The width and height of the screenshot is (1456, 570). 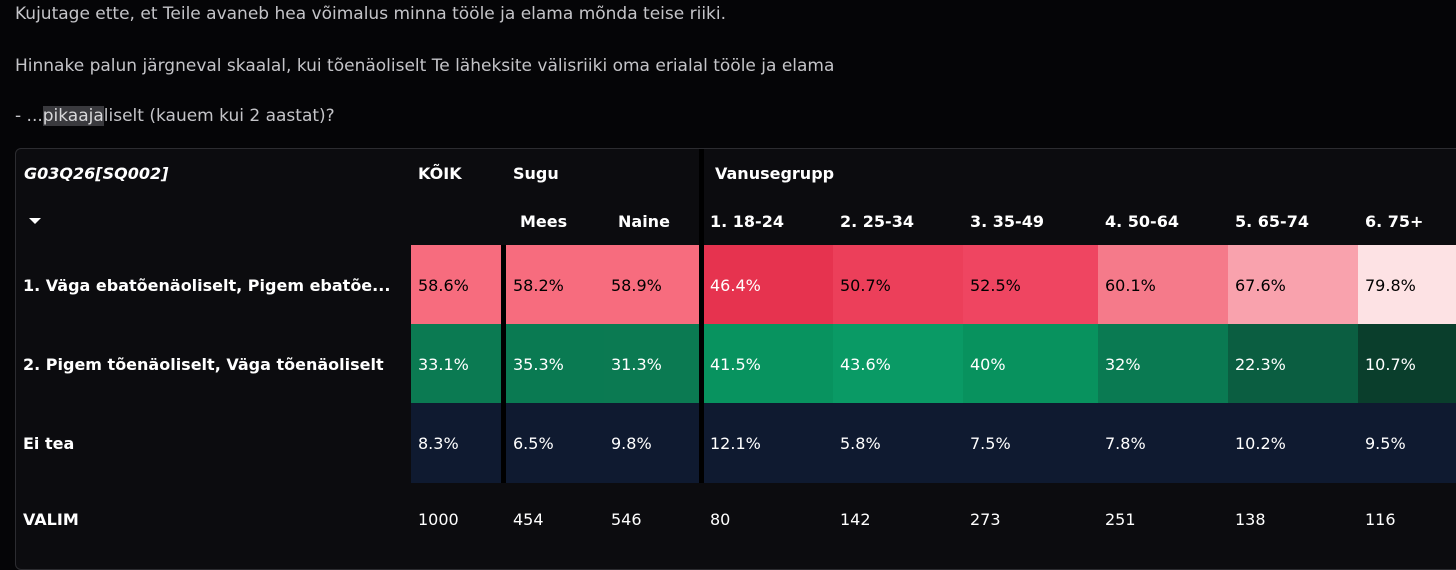 What do you see at coordinates (456, 443) in the screenshot?
I see `data-cell: 8.3%` at bounding box center [456, 443].